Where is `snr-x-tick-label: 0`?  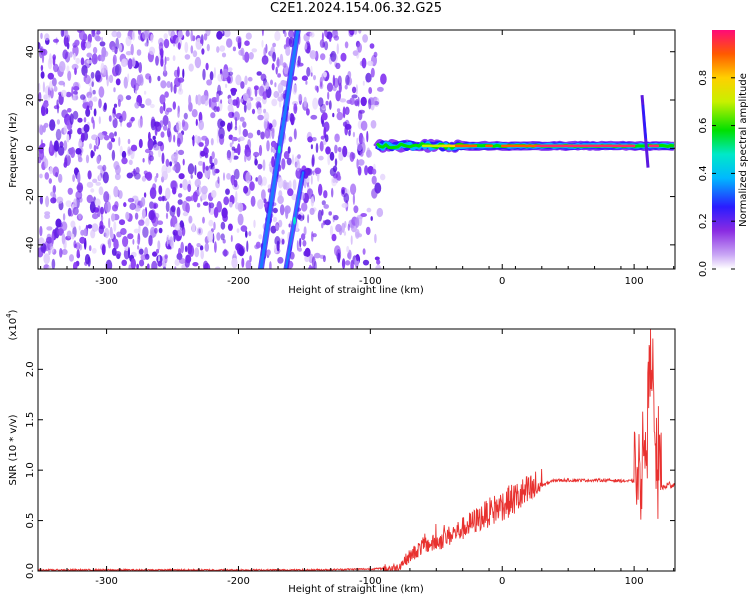
snr-x-tick-label: 0 is located at coordinates (502, 581).